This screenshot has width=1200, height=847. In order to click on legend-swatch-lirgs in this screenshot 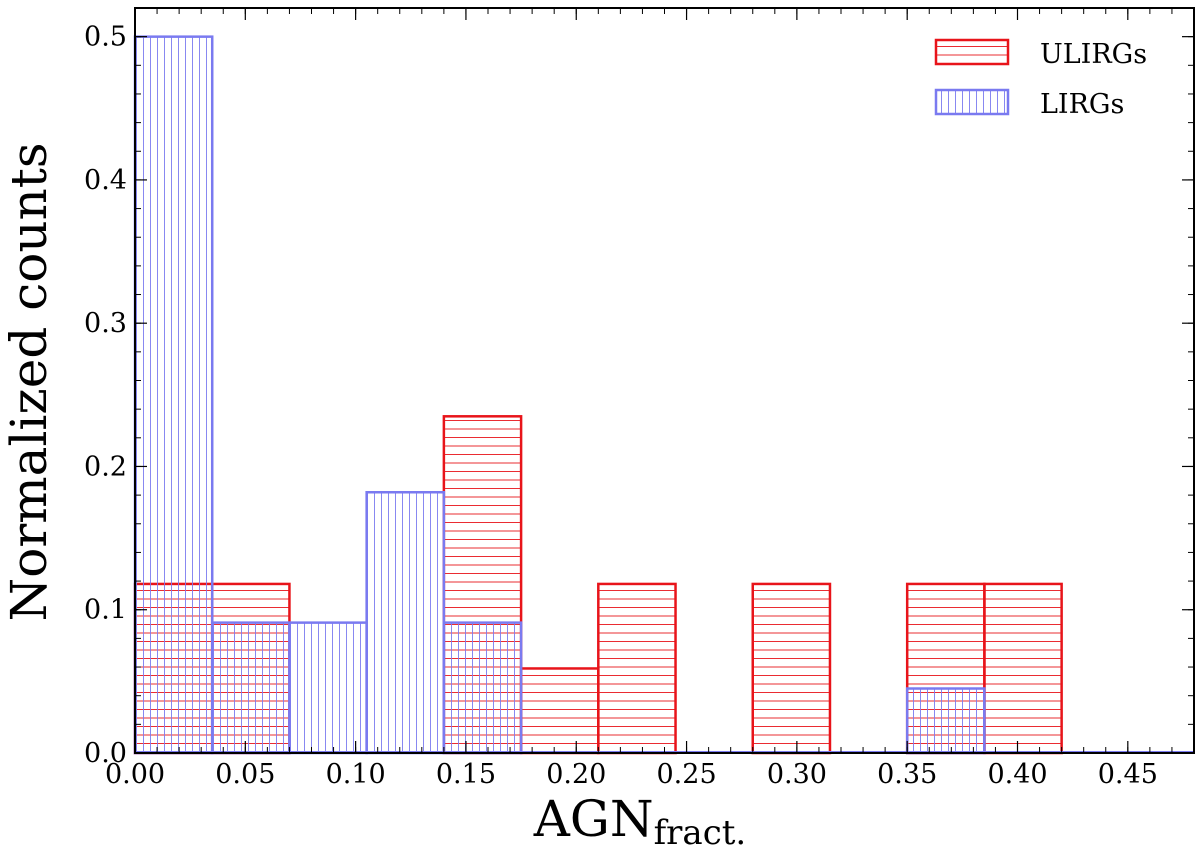, I will do `click(972, 102)`.